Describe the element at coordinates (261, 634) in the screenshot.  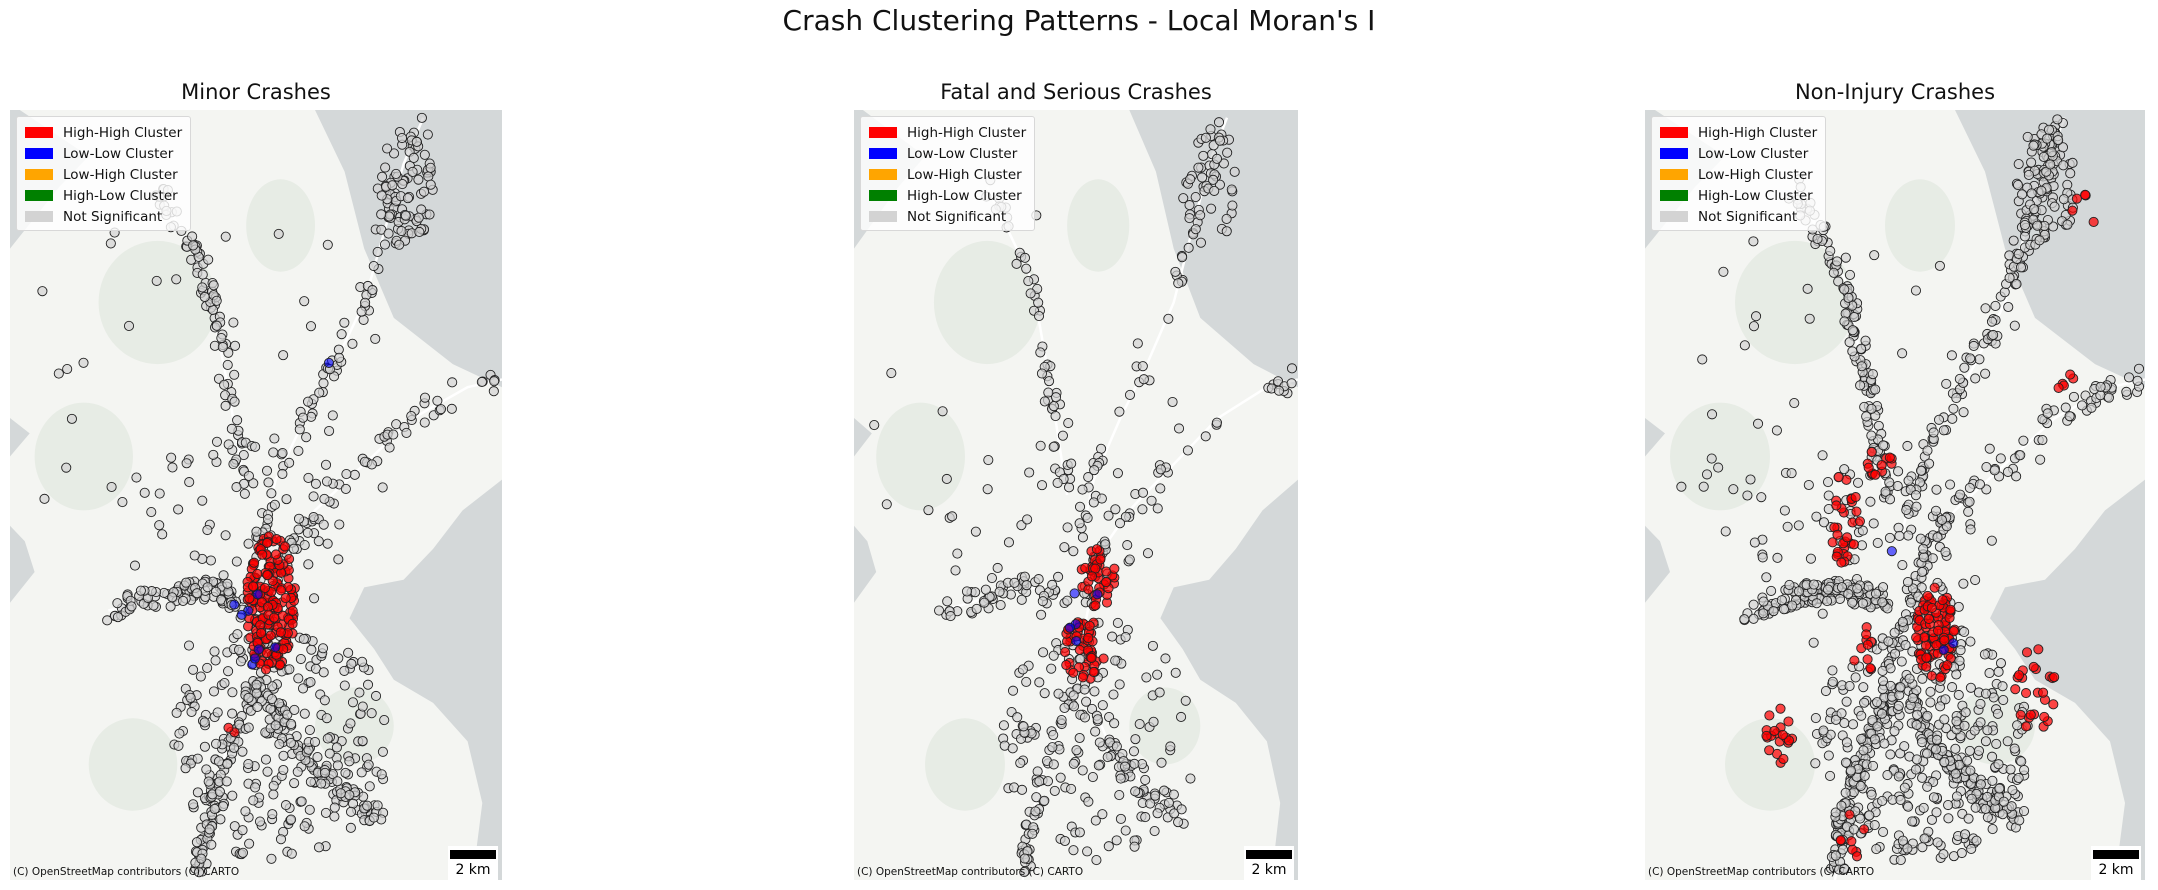
I see `series-high-high` at that location.